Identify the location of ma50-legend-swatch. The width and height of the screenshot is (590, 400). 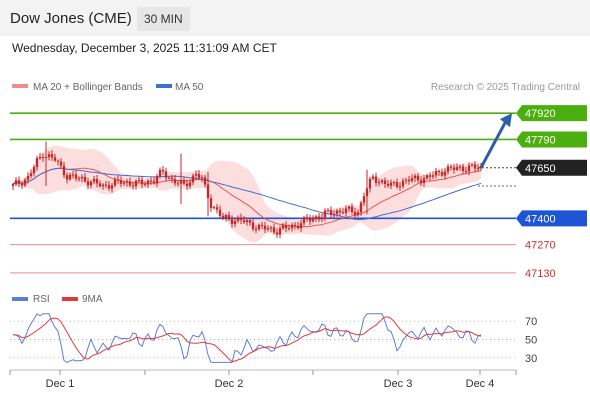
(164, 86).